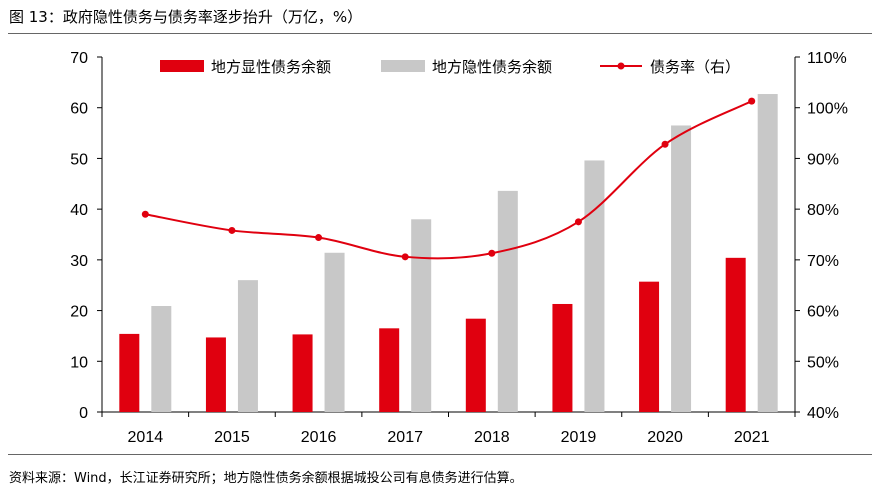 Image resolution: width=880 pixels, height=502 pixels. Describe the element at coordinates (79, 312) in the screenshot. I see `left-tick-label: 20` at that location.